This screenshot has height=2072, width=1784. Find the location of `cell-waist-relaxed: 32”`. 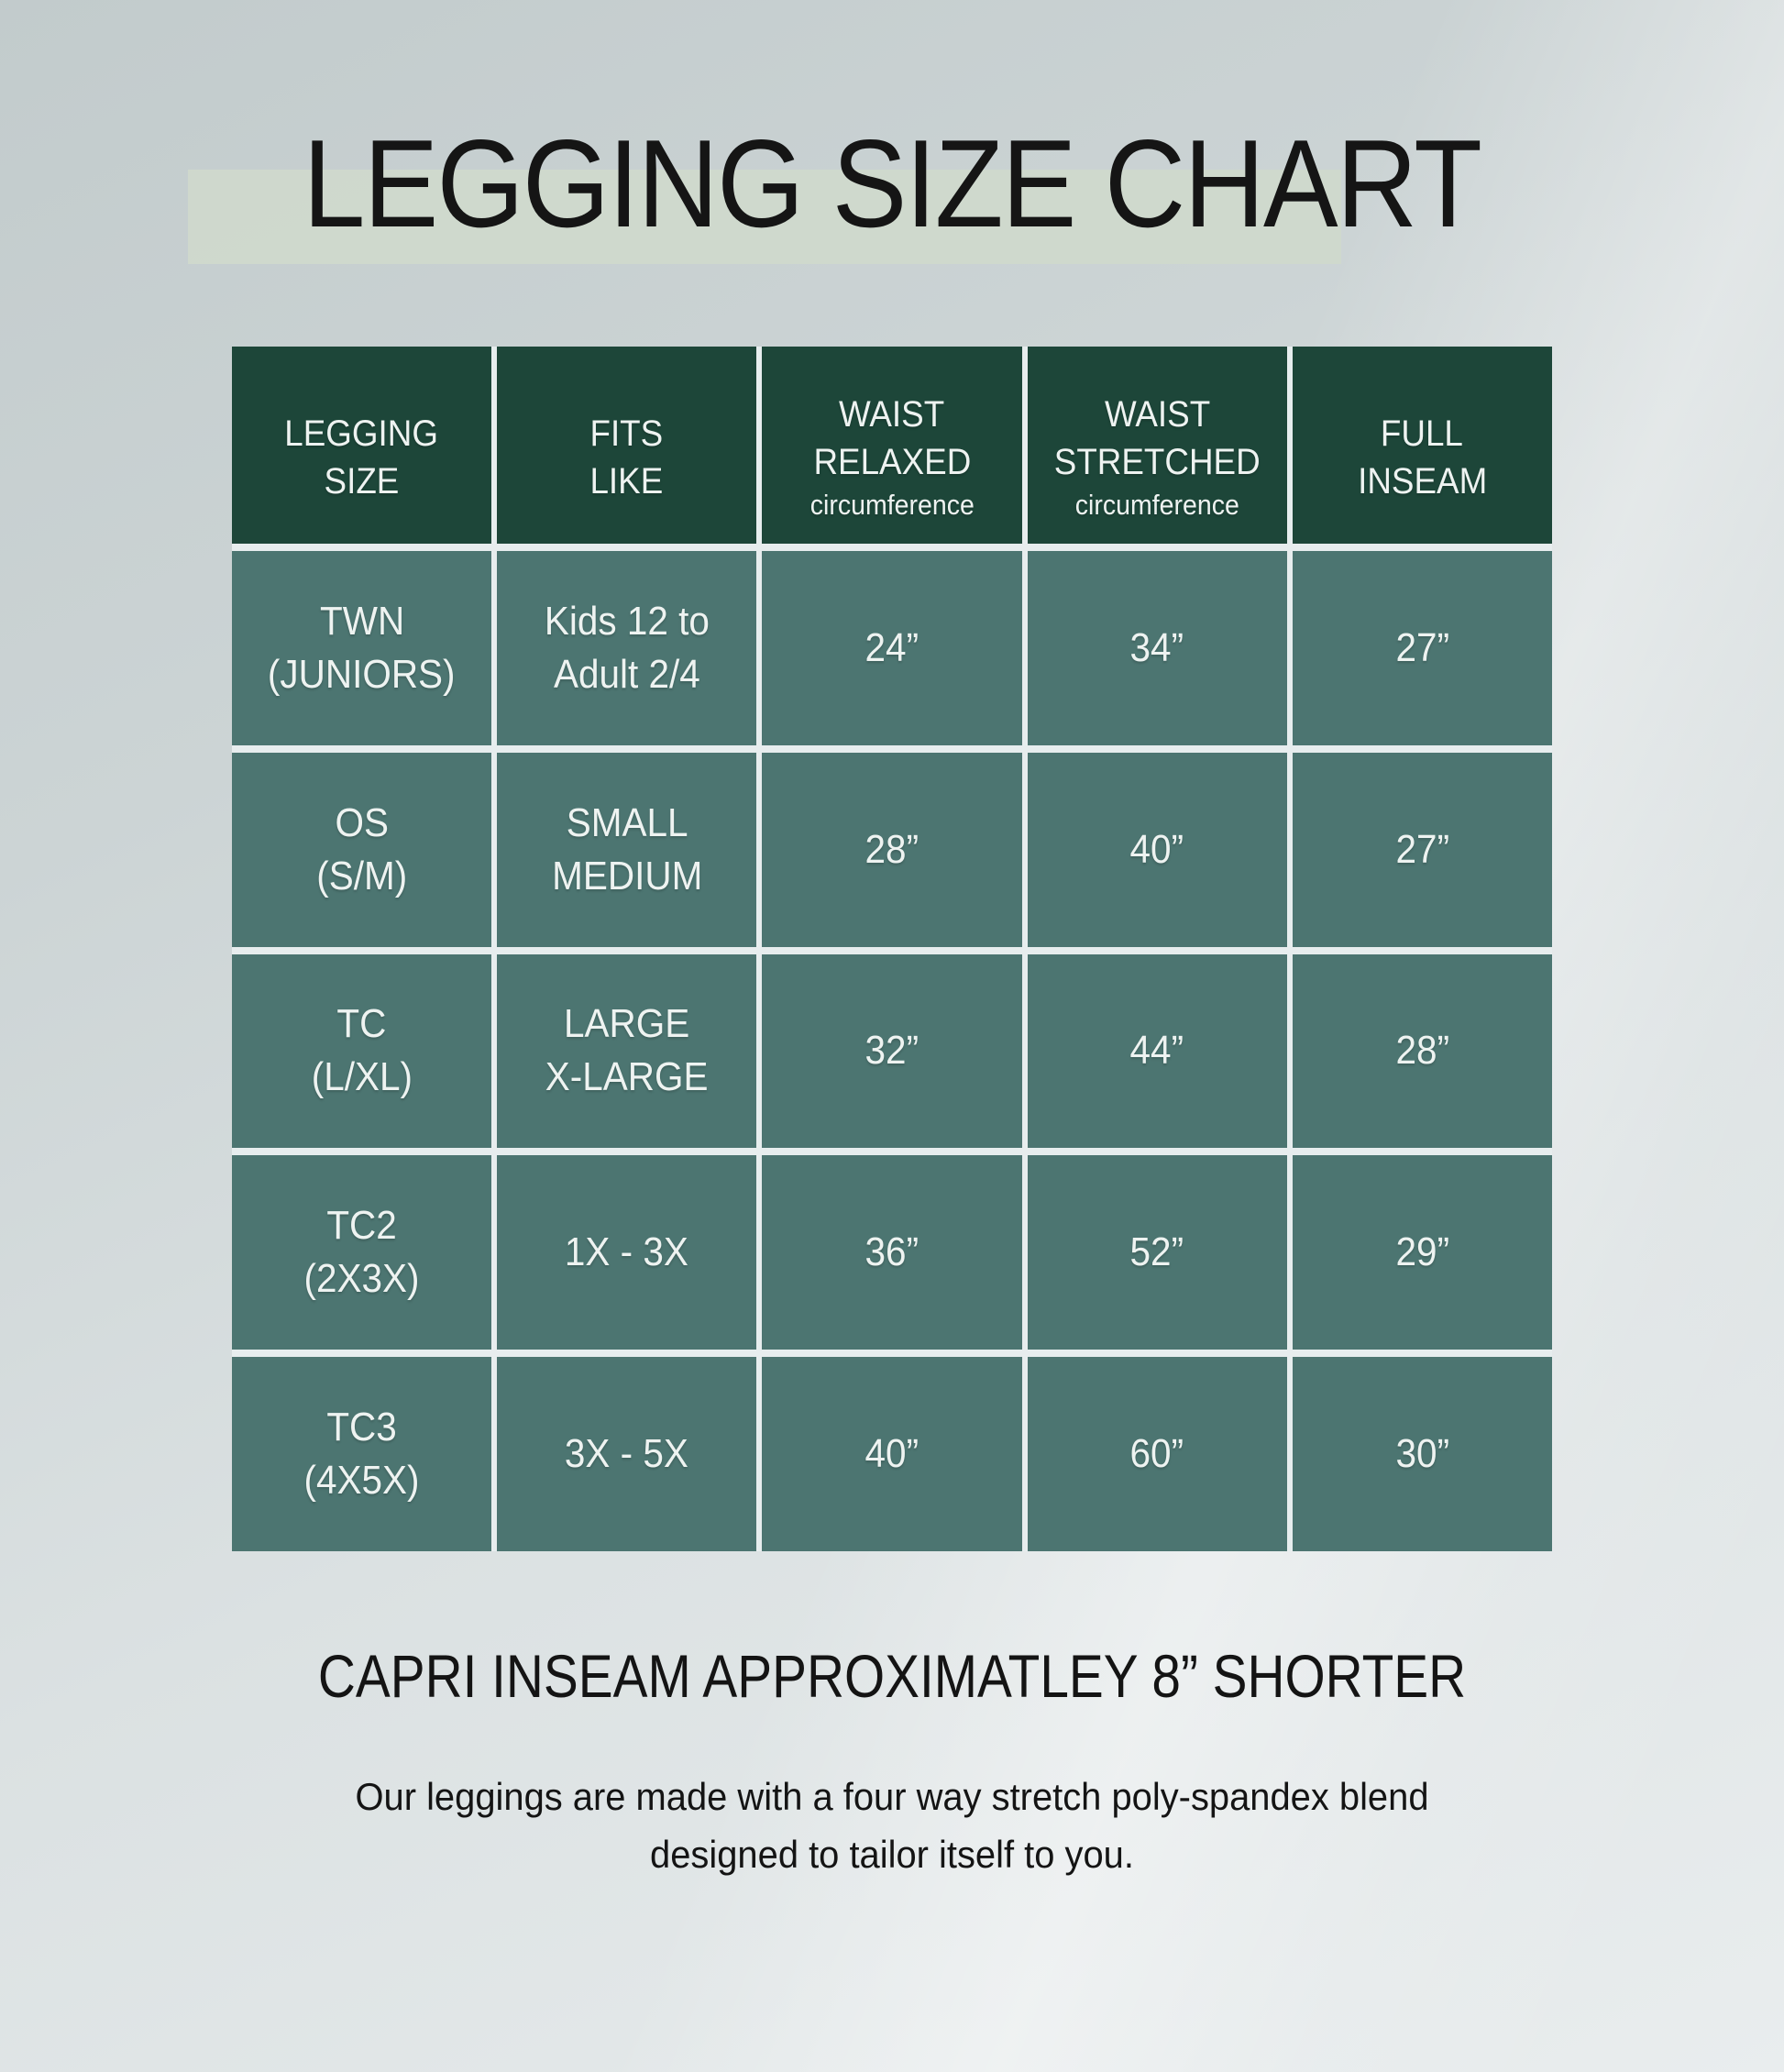

cell-waist-relaxed: 32” is located at coordinates (892, 1051).